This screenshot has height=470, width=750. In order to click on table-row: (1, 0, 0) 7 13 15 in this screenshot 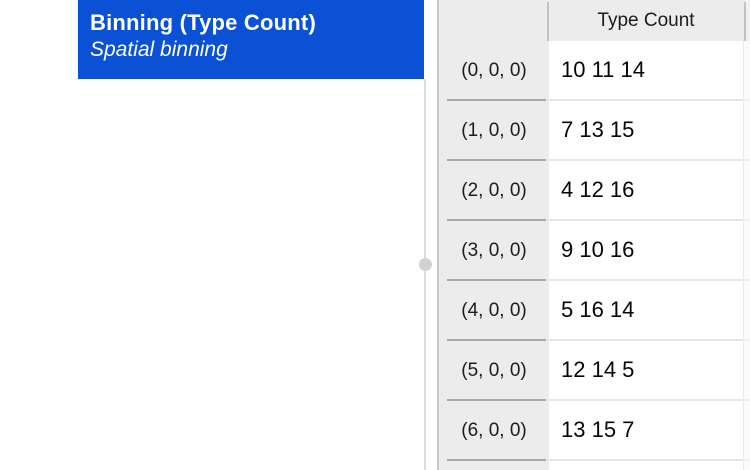, I will do `click(594, 131)`.